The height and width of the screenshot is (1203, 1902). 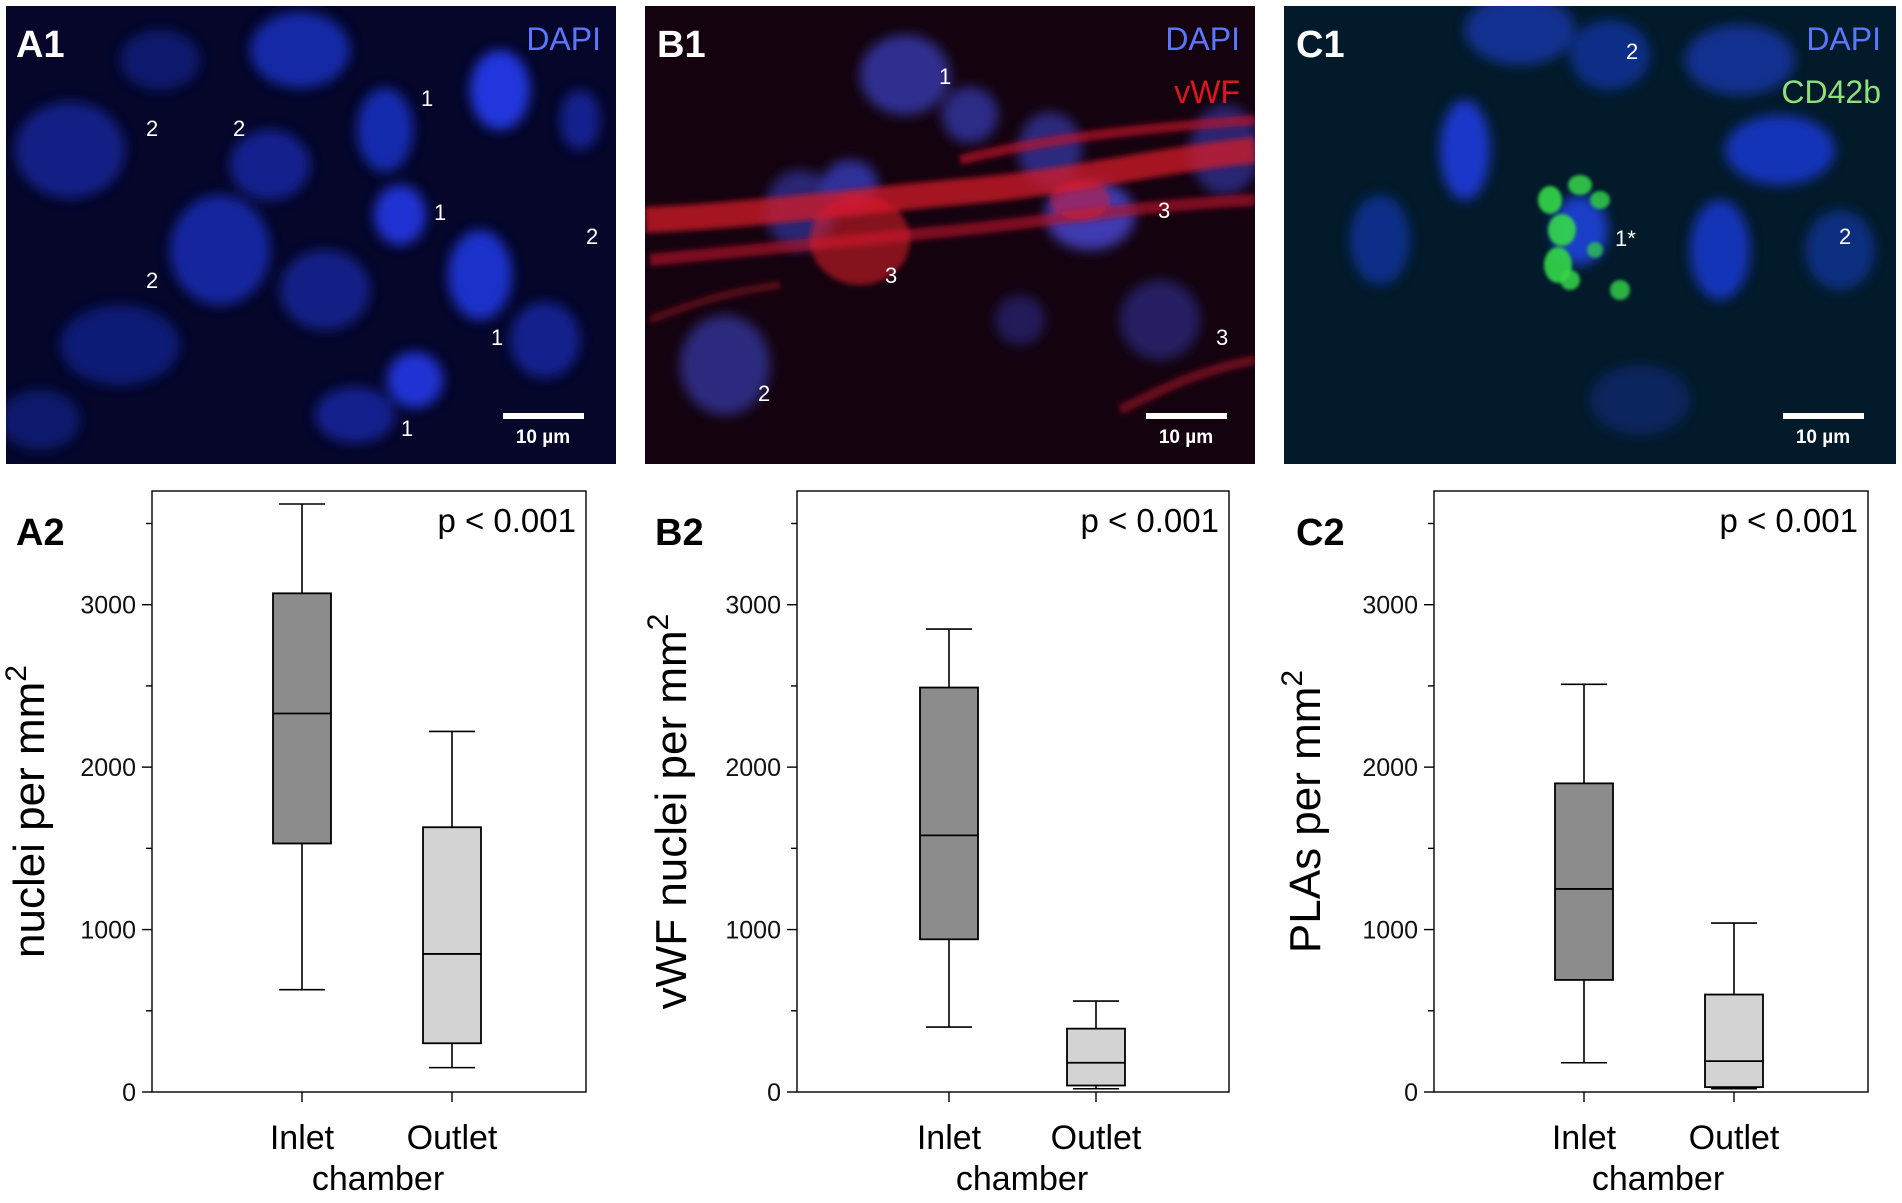 What do you see at coordinates (1320, 45) in the screenshot?
I see `micrograph-c1-label: C1` at bounding box center [1320, 45].